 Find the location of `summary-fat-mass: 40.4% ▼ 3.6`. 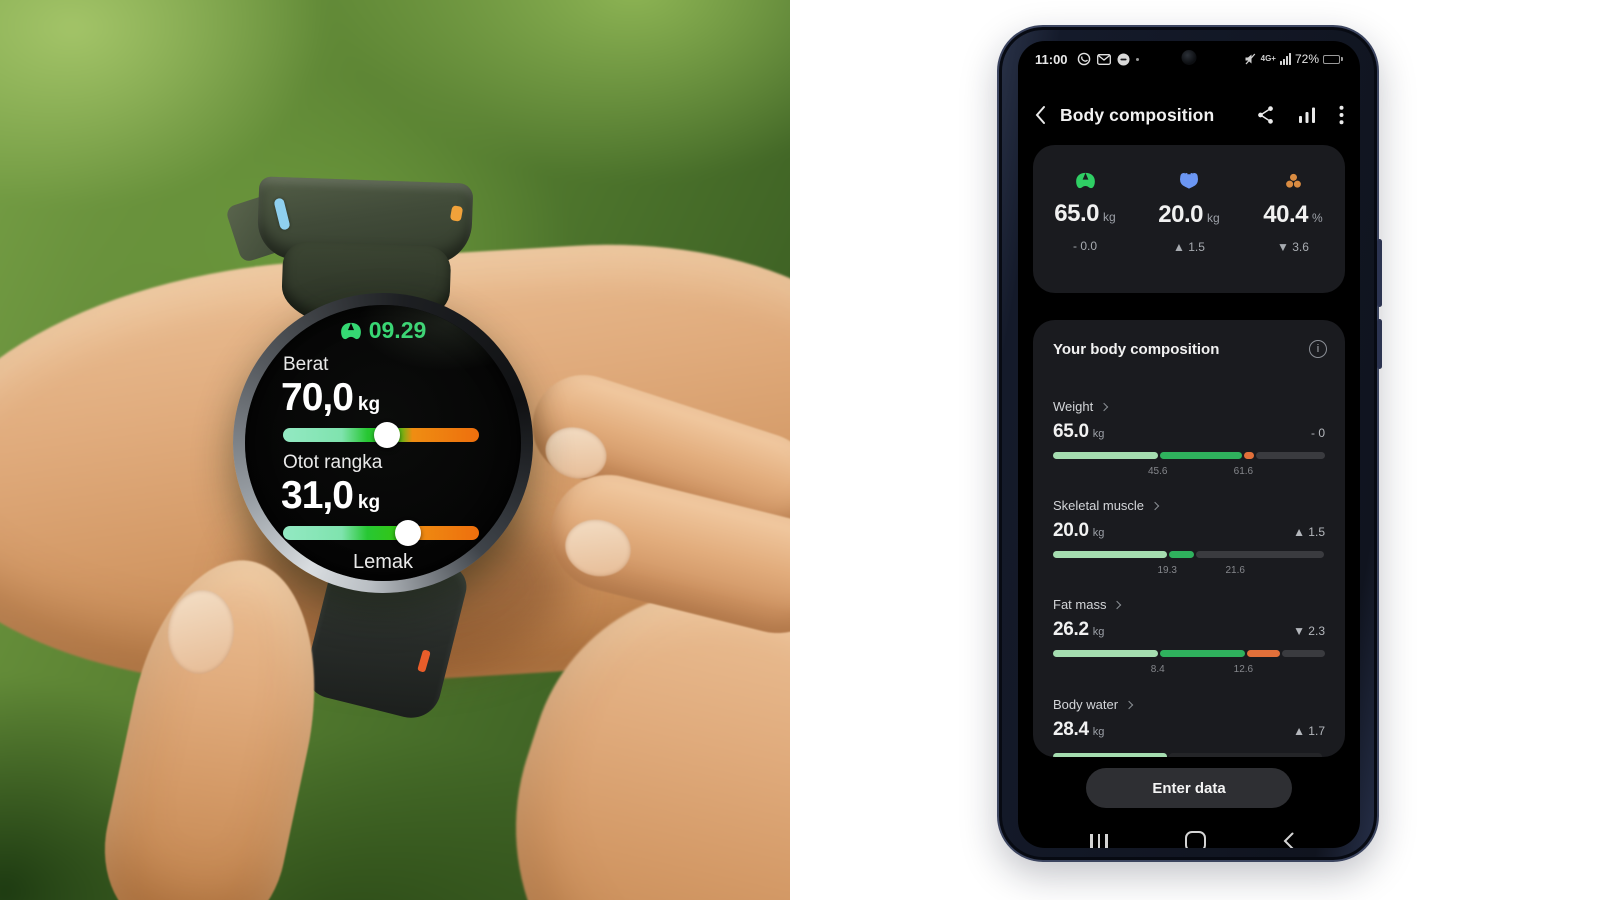

summary-fat-mass: 40.4% ▼ 3.6 is located at coordinates (1293, 219).